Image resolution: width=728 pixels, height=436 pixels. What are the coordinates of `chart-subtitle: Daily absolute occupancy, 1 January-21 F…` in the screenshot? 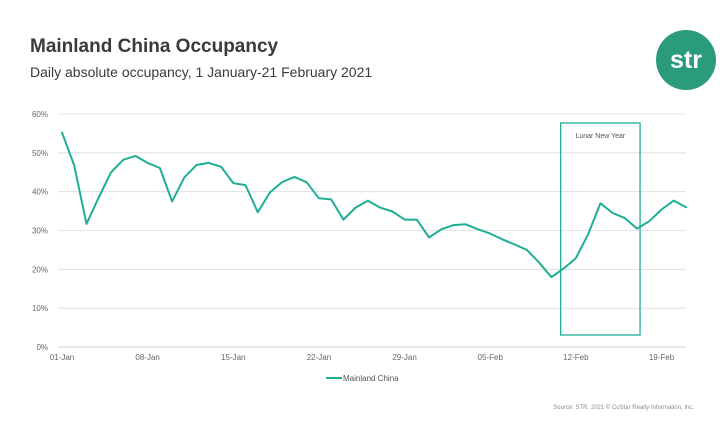 It's located at (201, 72).